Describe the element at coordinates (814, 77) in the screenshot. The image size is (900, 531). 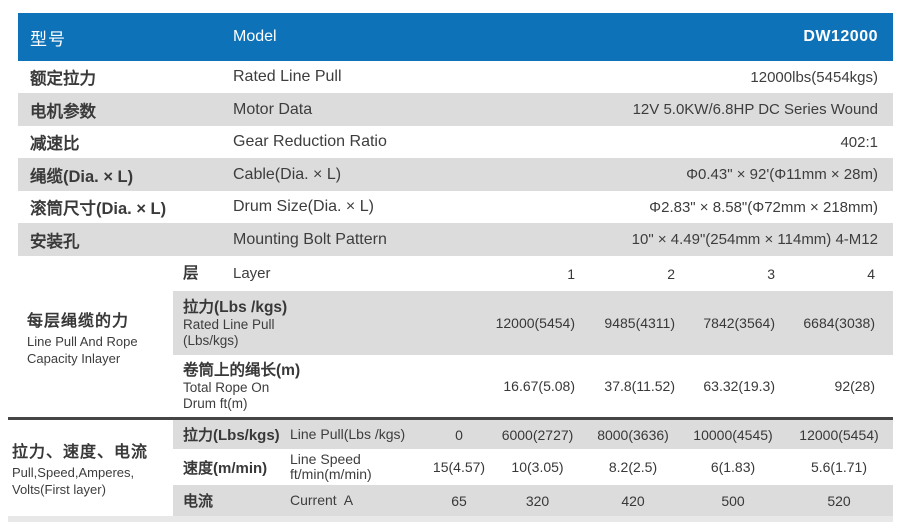
I see `row-value: 12000lbs(5454kgs)` at that location.